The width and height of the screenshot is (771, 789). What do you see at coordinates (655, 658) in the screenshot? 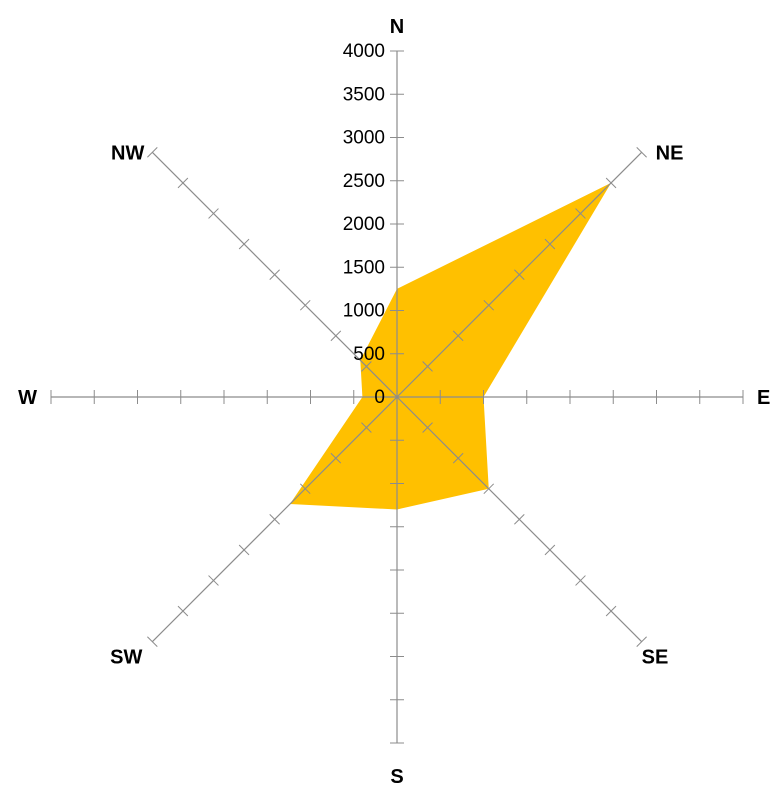
I see `direction-label-se: SE` at bounding box center [655, 658].